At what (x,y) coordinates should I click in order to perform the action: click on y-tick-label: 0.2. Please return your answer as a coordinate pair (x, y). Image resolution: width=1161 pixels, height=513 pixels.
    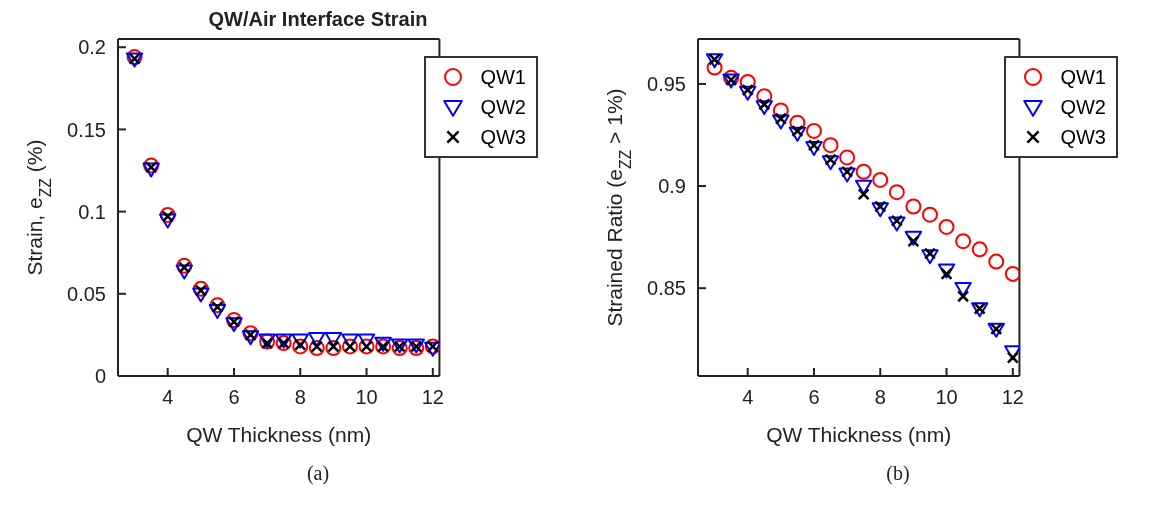
    Looking at the image, I should click on (92, 47).